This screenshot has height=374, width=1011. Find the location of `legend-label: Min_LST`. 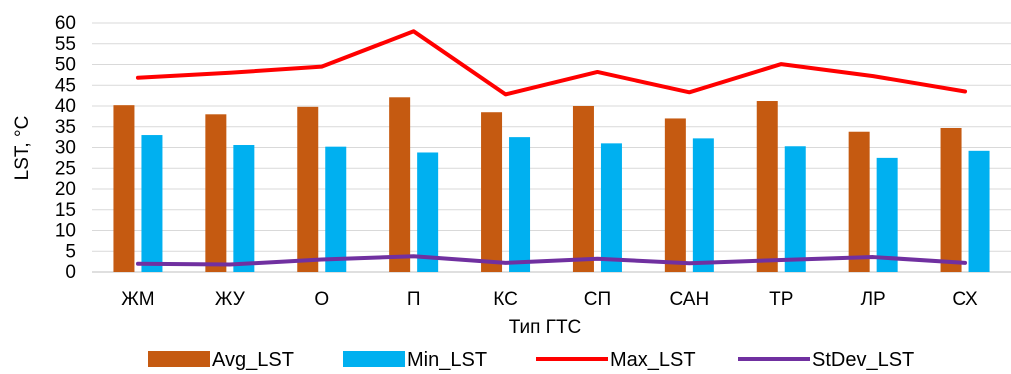

legend-label: Min_LST is located at coordinates (447, 360).